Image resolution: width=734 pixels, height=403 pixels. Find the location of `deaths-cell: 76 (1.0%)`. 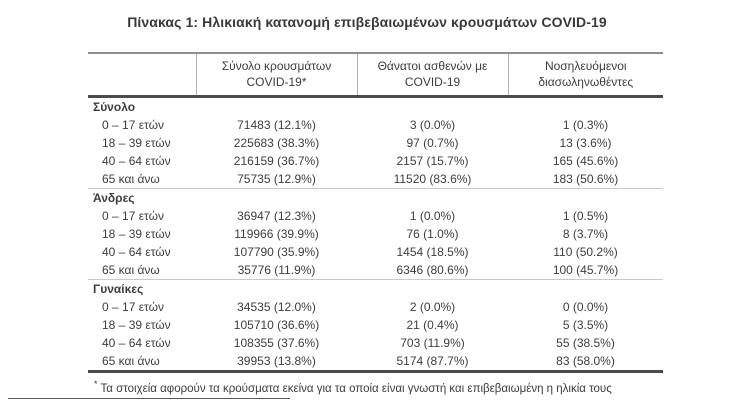

deaths-cell: 76 (1.0%) is located at coordinates (432, 234).